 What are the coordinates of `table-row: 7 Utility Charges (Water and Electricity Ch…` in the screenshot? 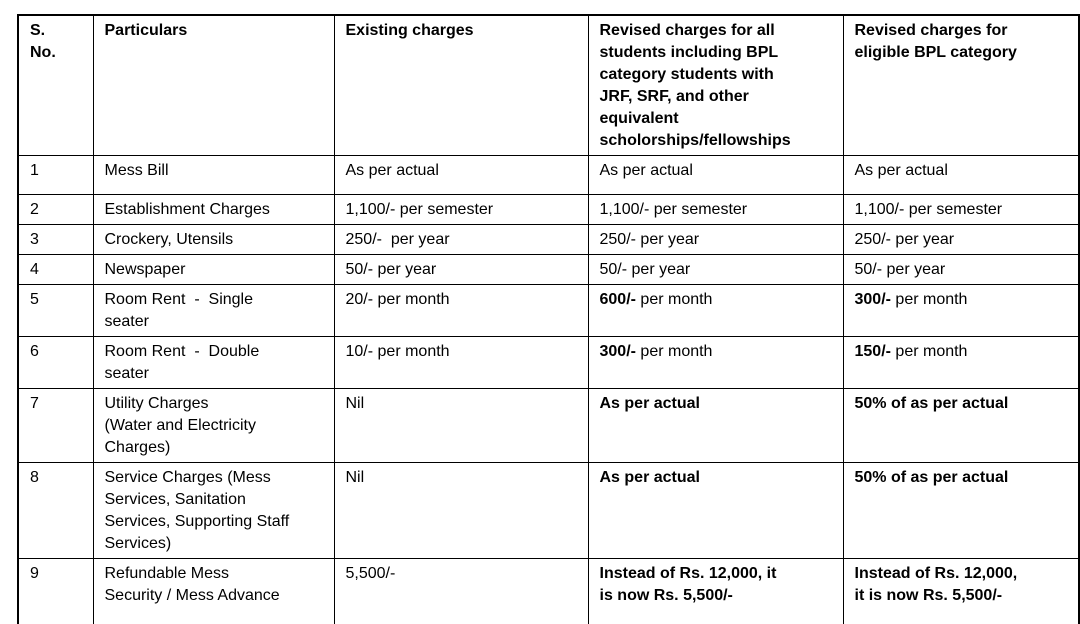 It's located at (548, 425).